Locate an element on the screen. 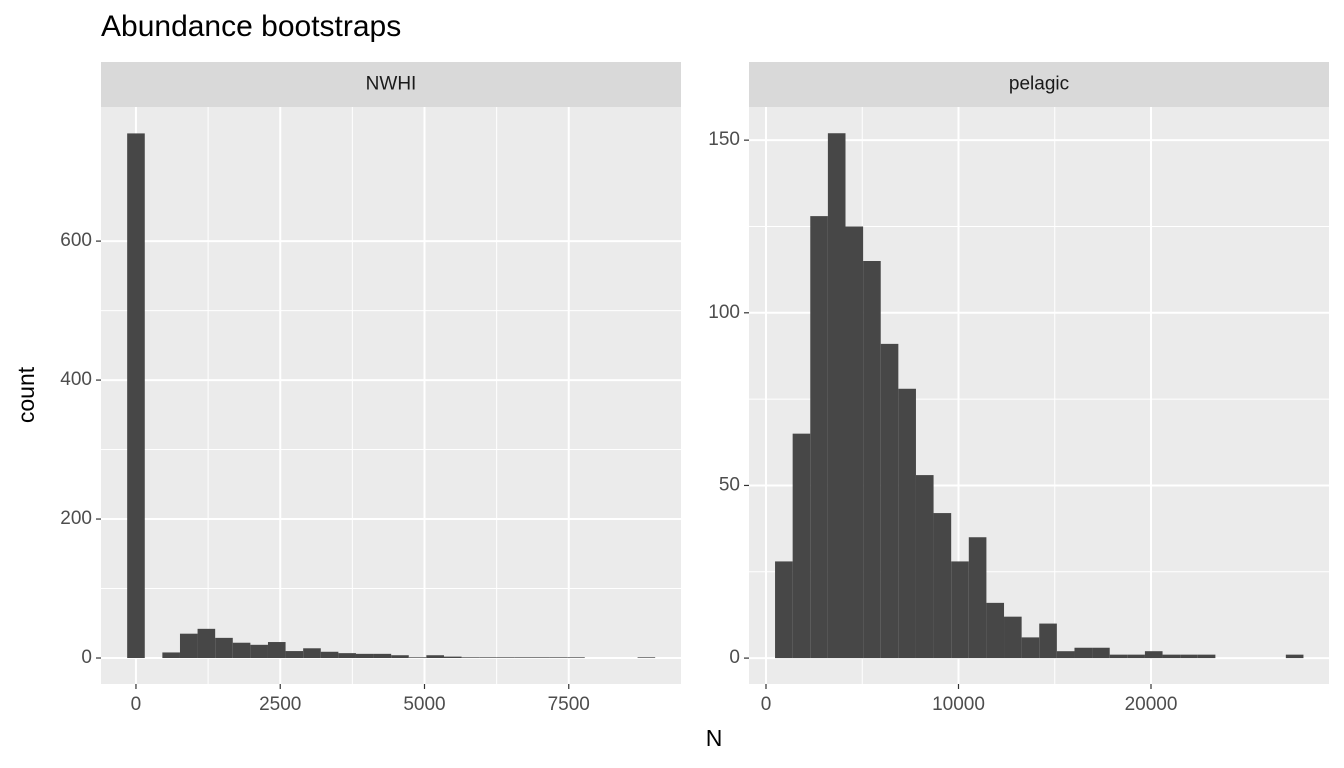 Image resolution: width=1344 pixels, height=768 pixels. y-tick-label: 400 is located at coordinates (76, 379).